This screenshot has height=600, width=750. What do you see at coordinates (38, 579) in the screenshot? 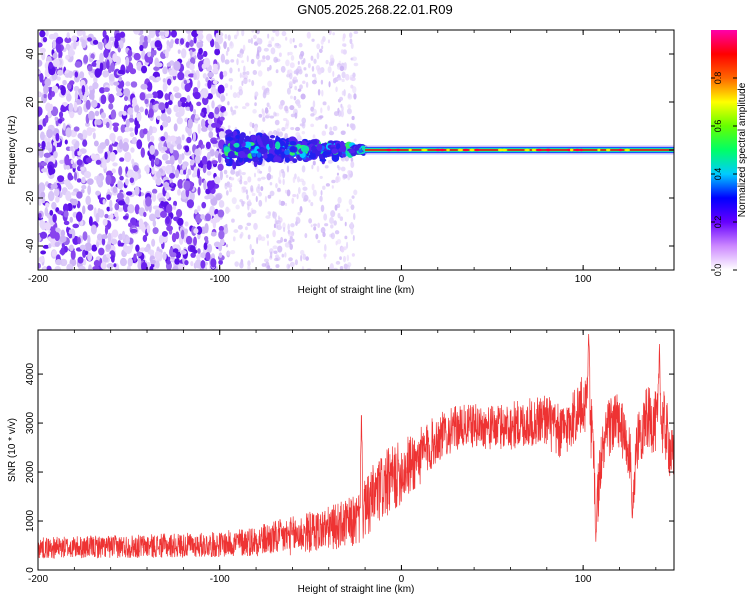
I see `snr-x-tick-label: -200` at bounding box center [38, 579].